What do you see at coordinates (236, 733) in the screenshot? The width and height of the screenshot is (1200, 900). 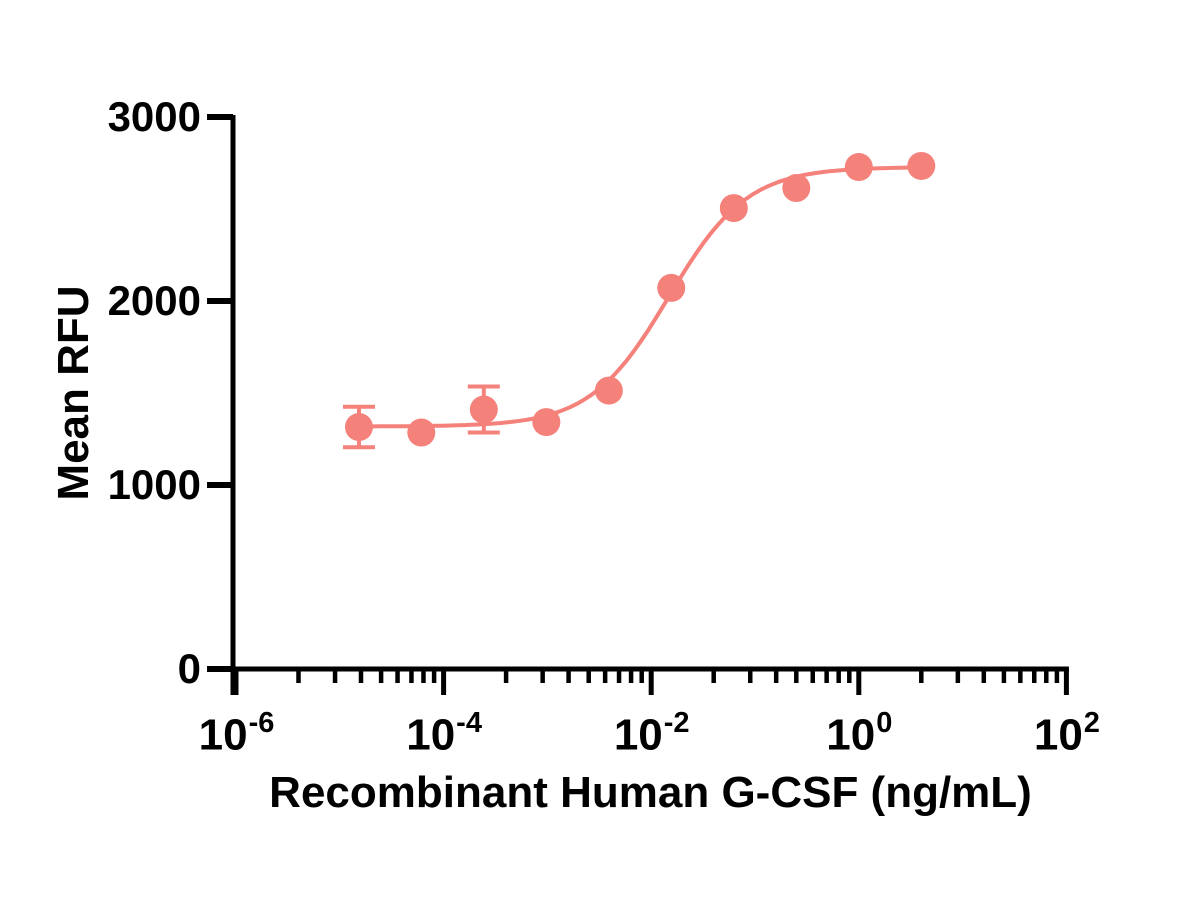 I see `x-tick-label: 10⁻⁶` at bounding box center [236, 733].